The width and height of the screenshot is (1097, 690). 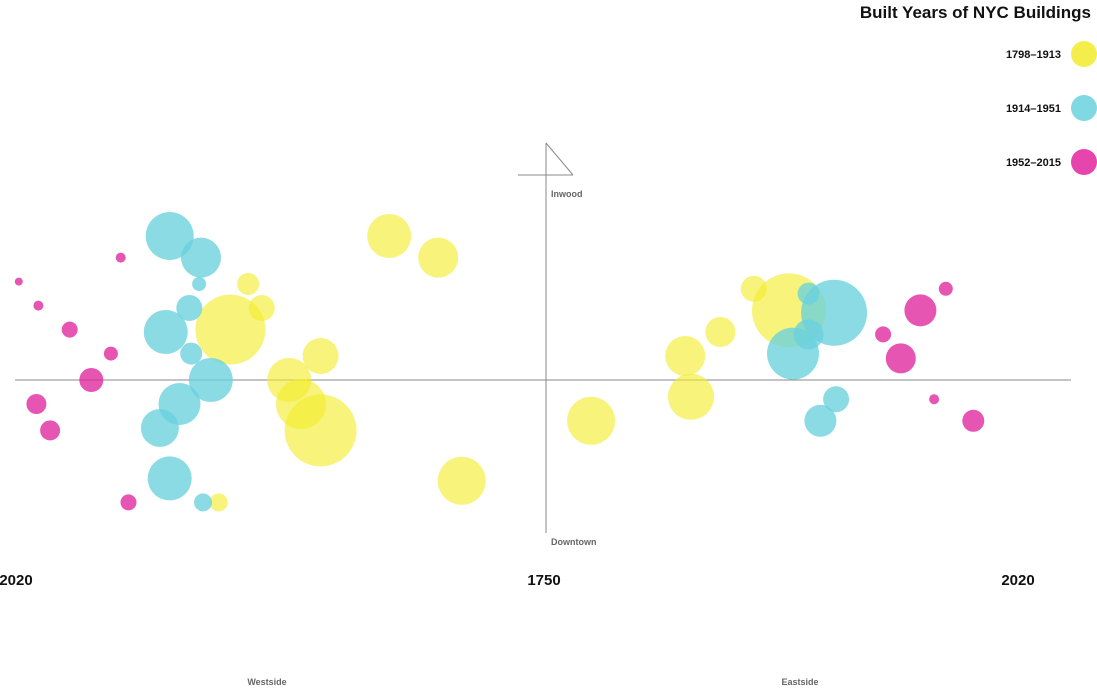 I want to click on bubble-series0-point6, so click(x=720, y=332).